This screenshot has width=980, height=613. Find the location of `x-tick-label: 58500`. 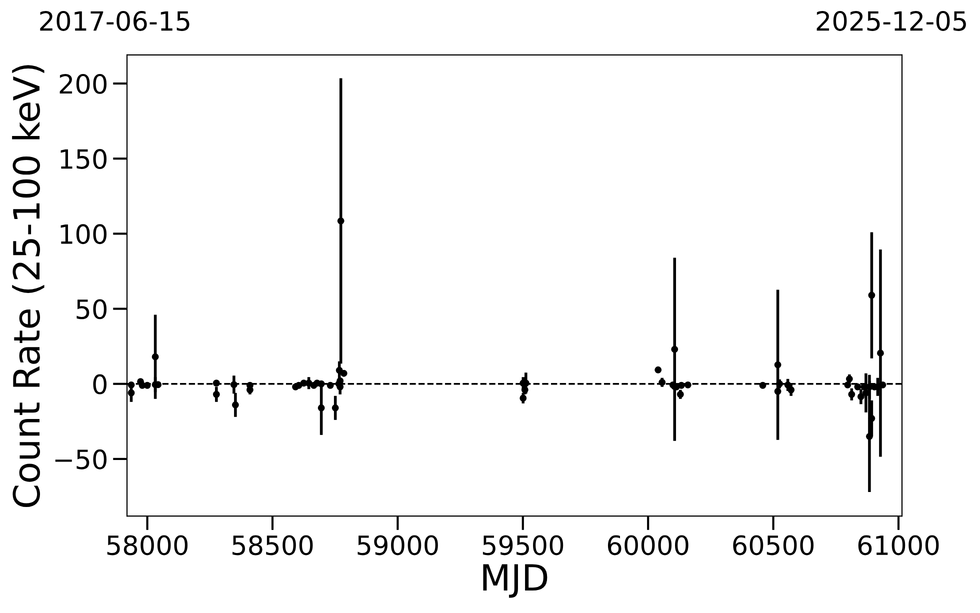

x-tick-label: 58500 is located at coordinates (272, 545).